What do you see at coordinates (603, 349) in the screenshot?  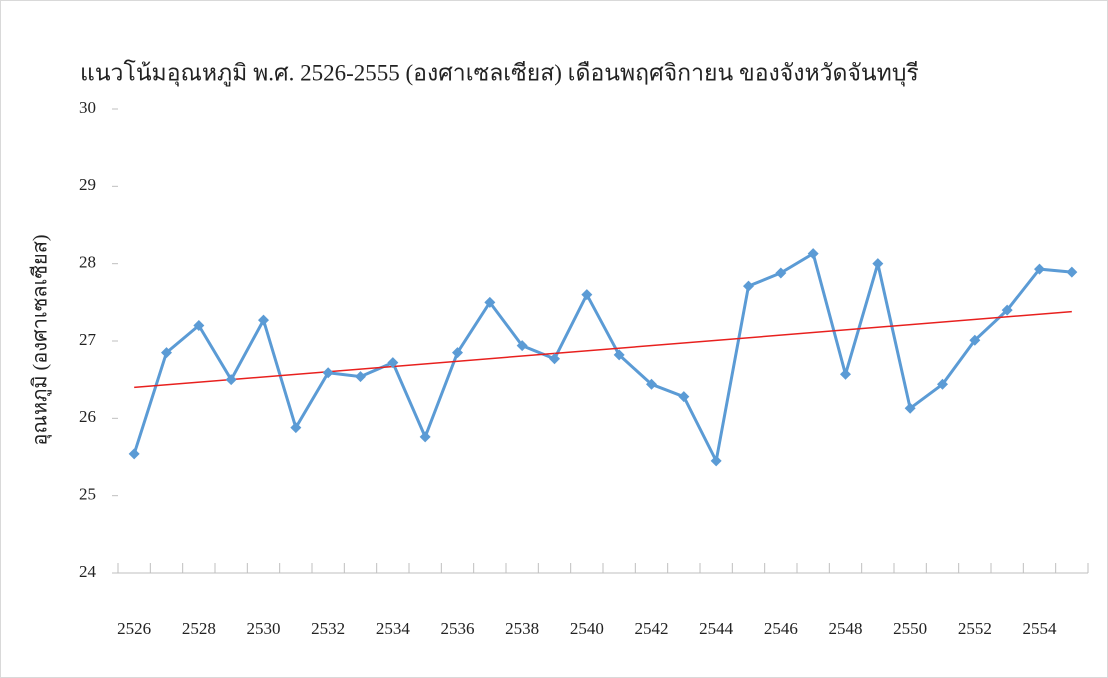 I see `trend-line` at bounding box center [603, 349].